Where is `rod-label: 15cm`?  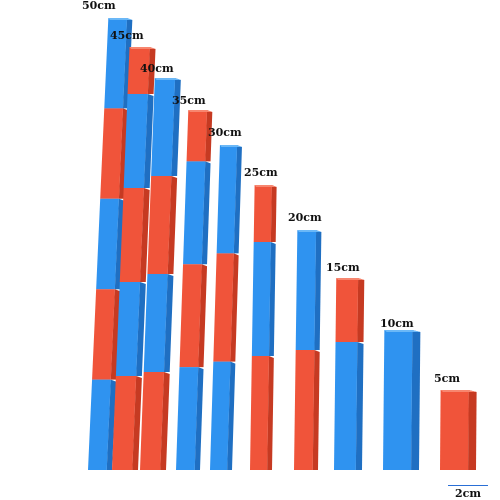
rod-label: 15cm is located at coordinates (343, 267).